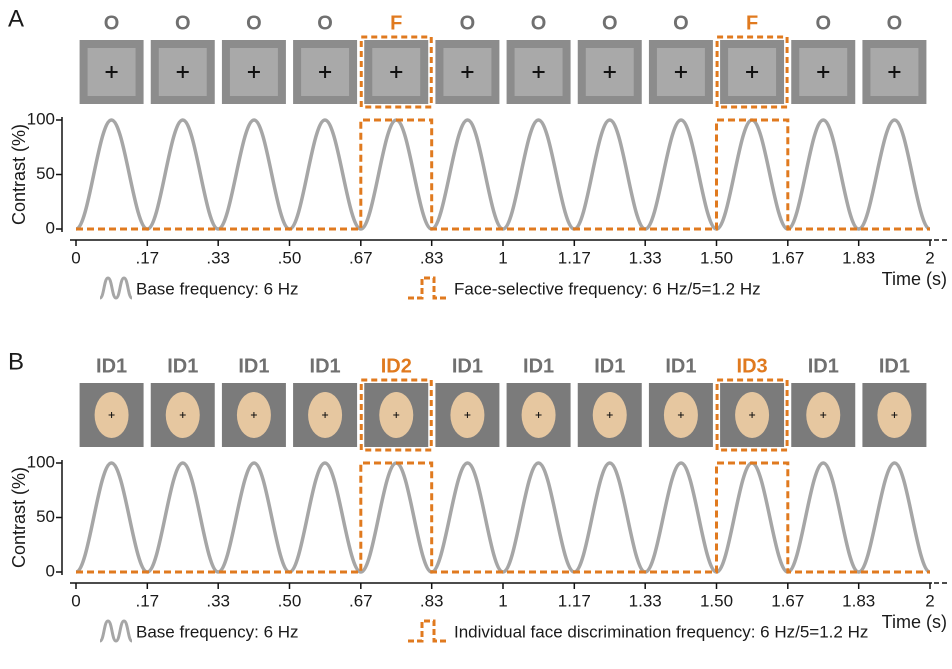  Describe the element at coordinates (16, 18) in the screenshot. I see `panel-label: A` at that location.